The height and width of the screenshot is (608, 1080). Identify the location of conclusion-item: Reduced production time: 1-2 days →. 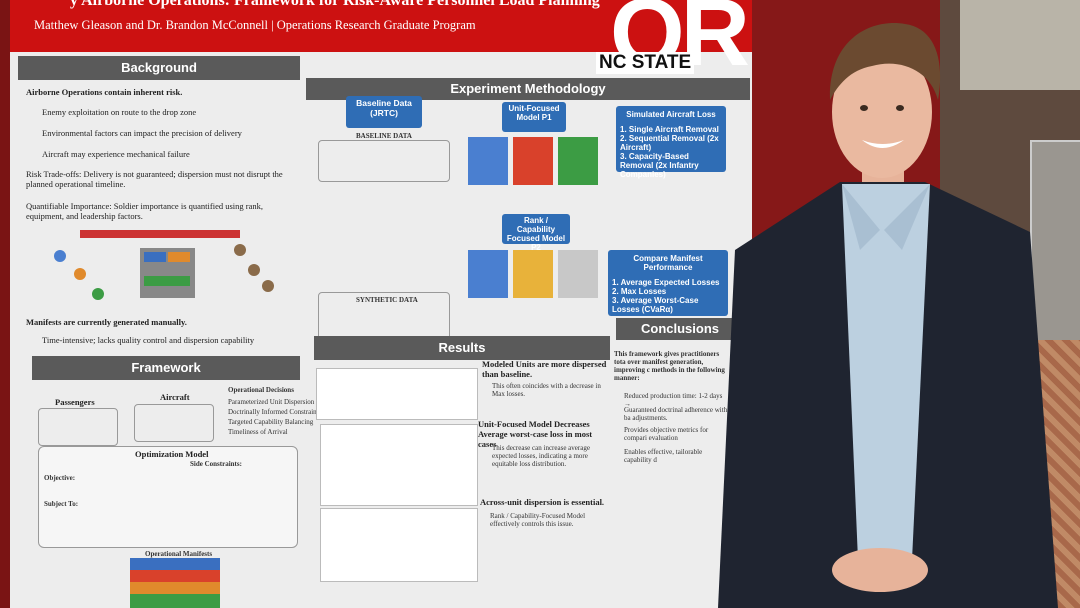
(673, 400).